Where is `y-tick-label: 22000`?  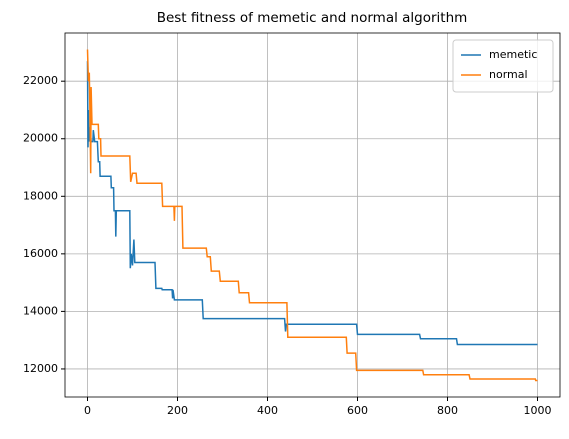
y-tick-label: 22000 is located at coordinates (40, 80).